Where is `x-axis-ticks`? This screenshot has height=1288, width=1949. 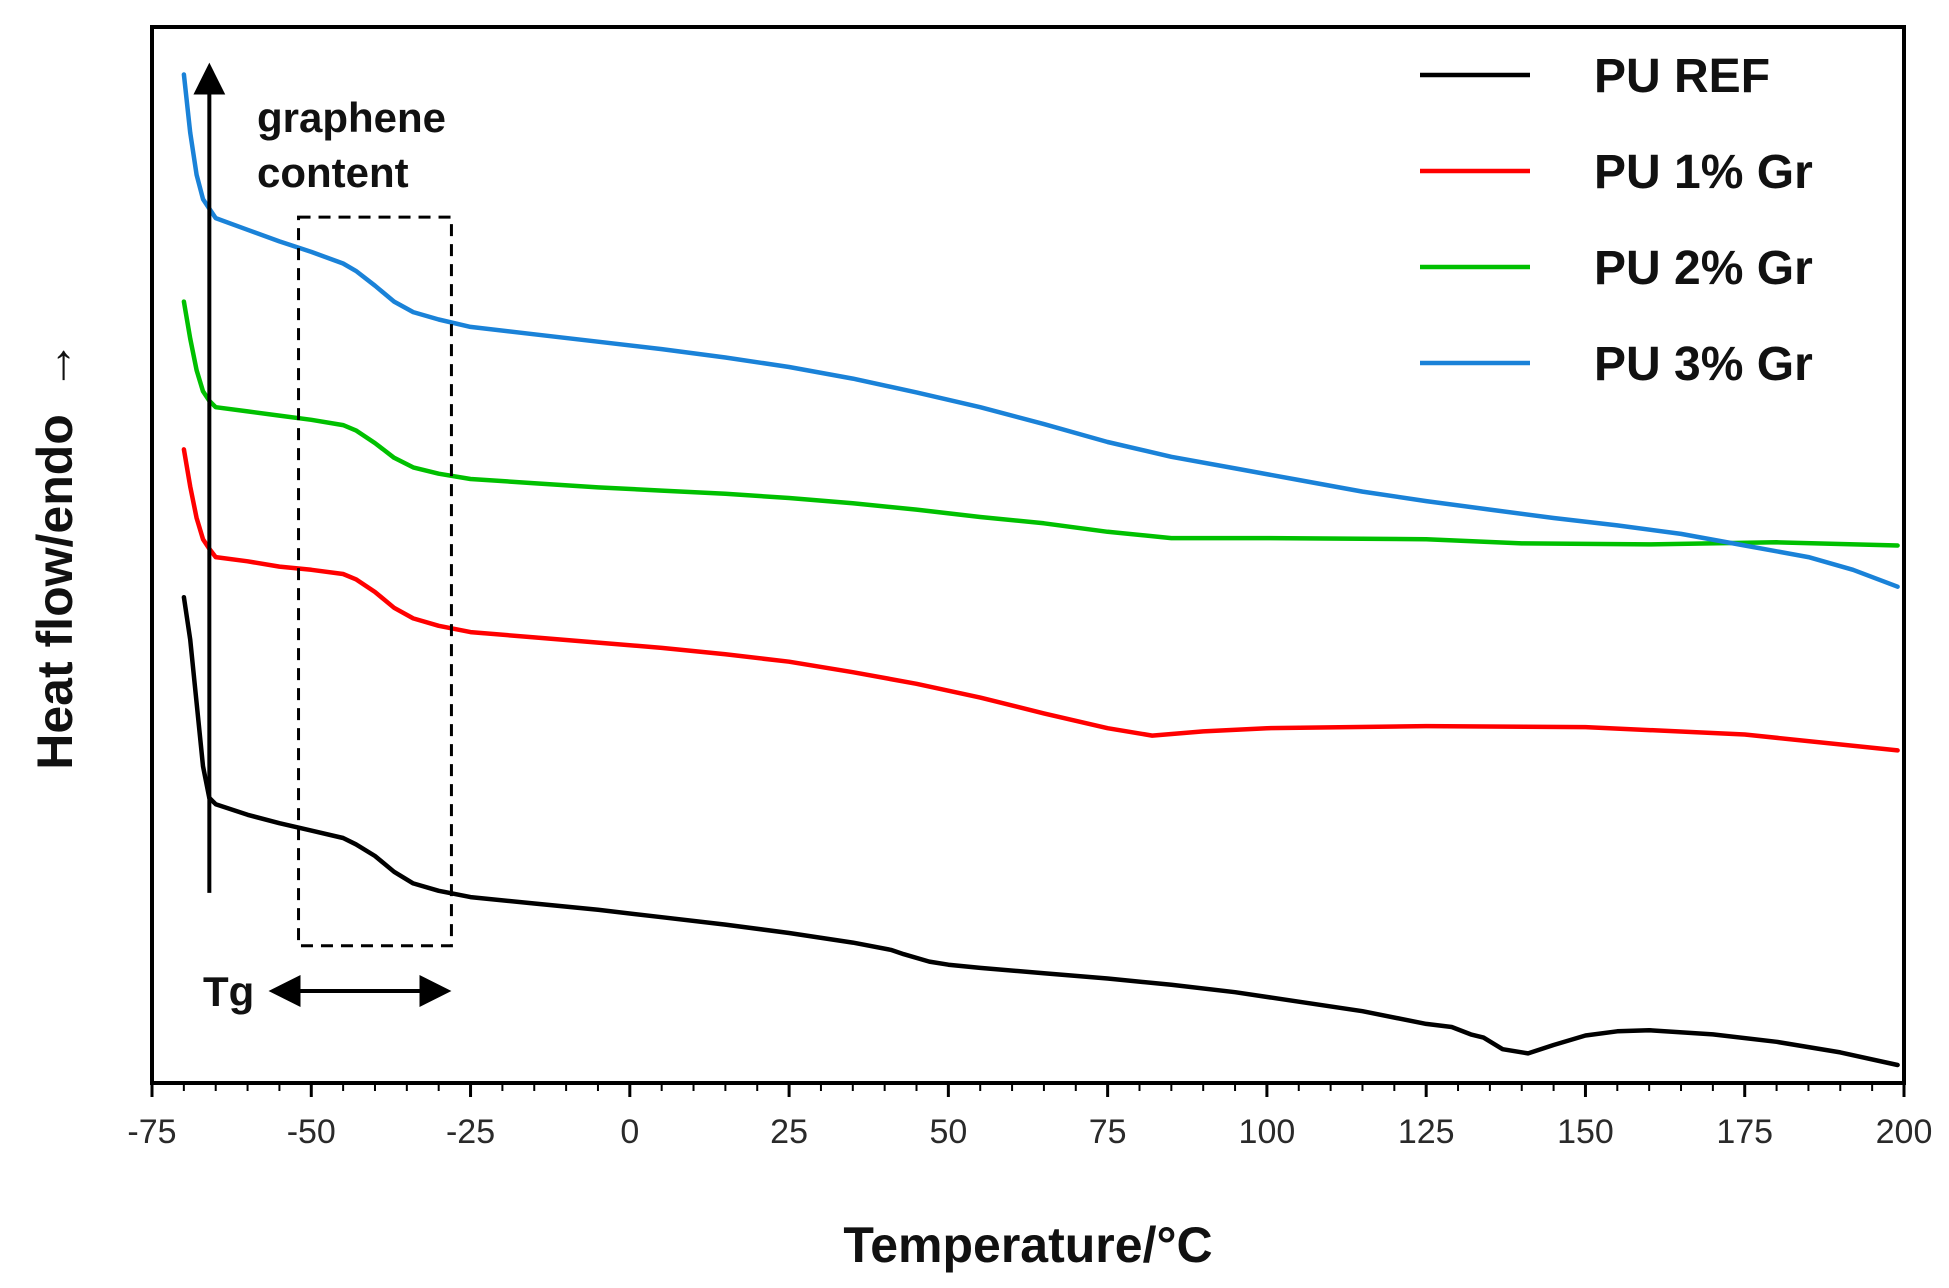
x-axis-ticks is located at coordinates (1028, 1090).